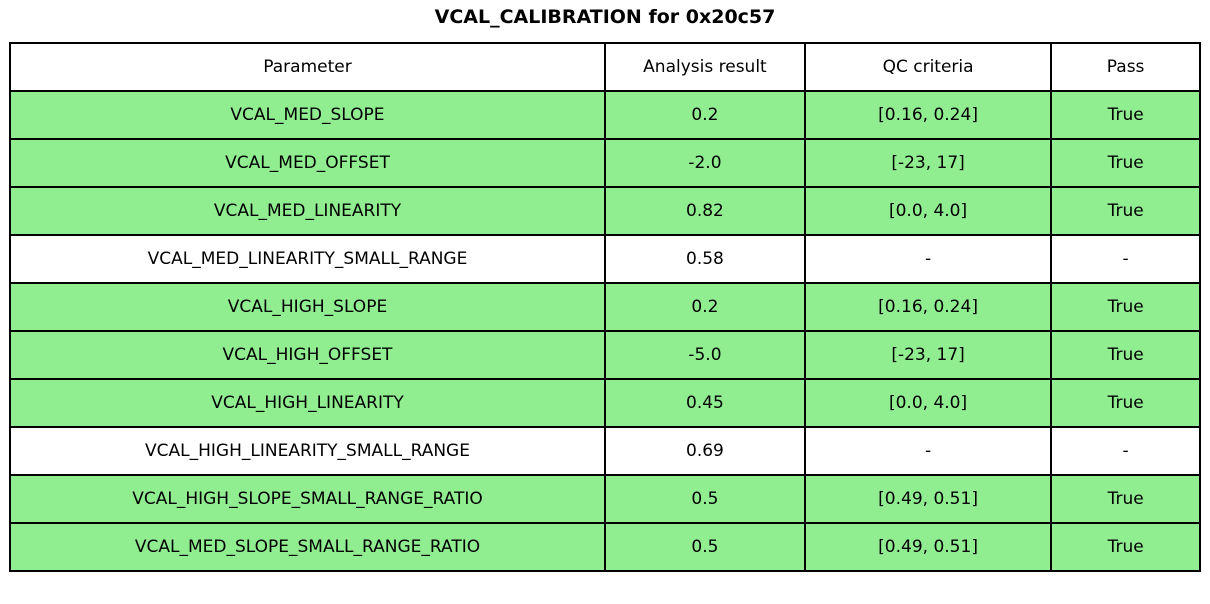 Image resolution: width=1210 pixels, height=604 pixels. I want to click on column-header-pass: Pass, so click(1125, 67).